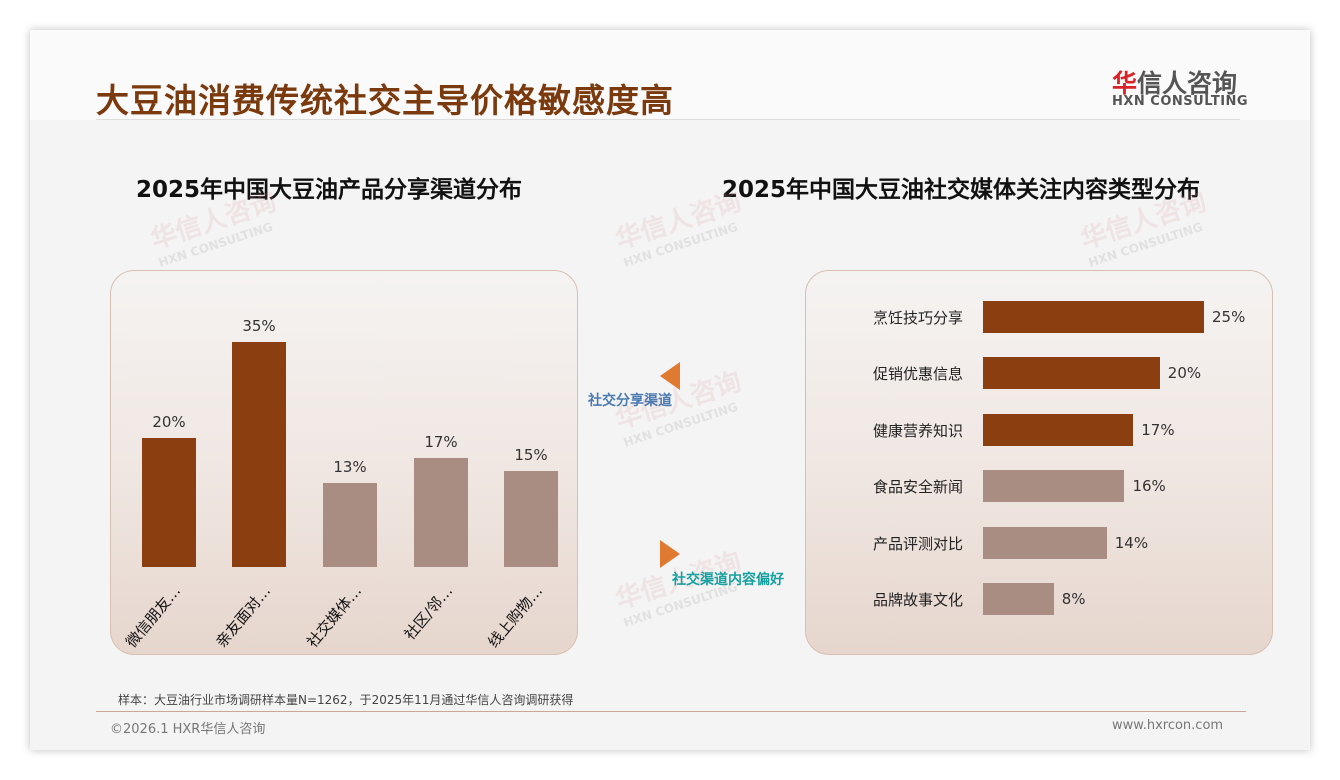 This screenshot has width=1340, height=780. Describe the element at coordinates (917, 544) in the screenshot. I see `y-axis-label: 产品评测对比` at that location.